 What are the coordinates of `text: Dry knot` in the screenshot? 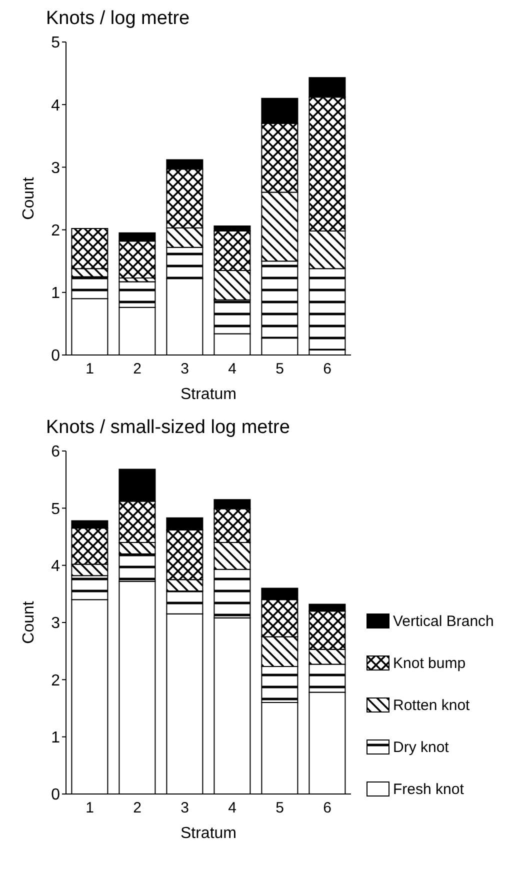 It's located at (421, 747).